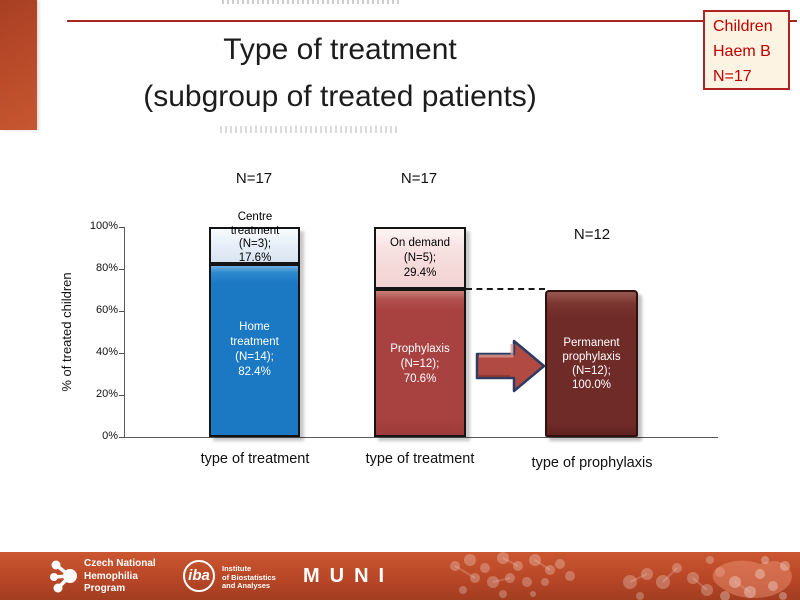 The image size is (800, 600). I want to click on y-tick-100: 100%, so click(103, 226).